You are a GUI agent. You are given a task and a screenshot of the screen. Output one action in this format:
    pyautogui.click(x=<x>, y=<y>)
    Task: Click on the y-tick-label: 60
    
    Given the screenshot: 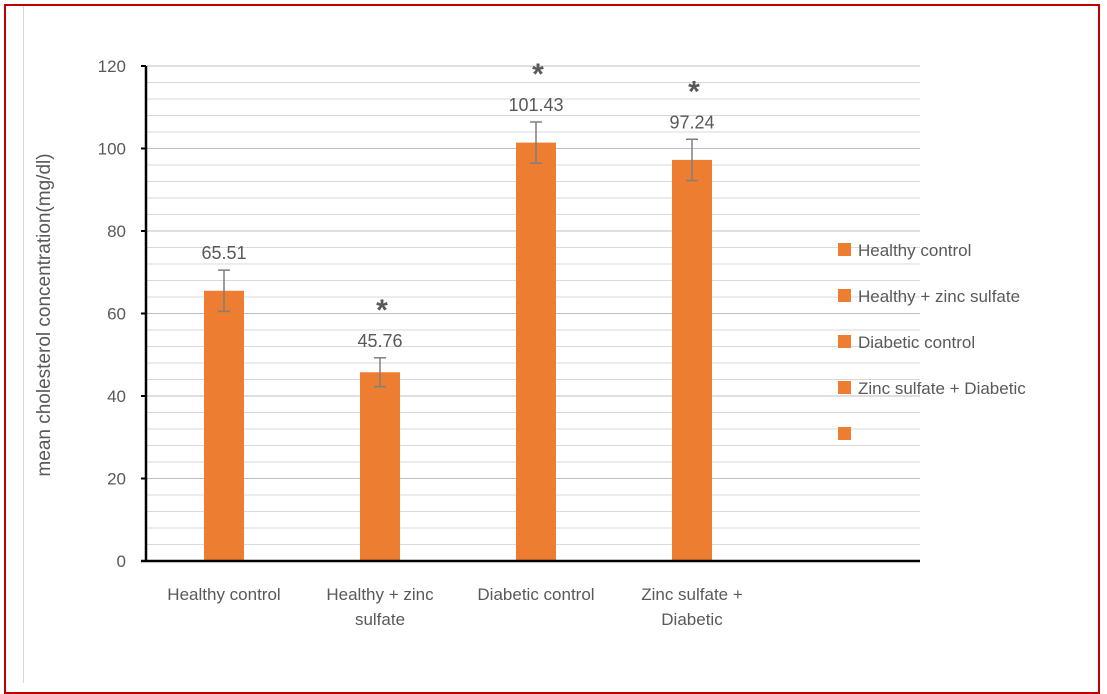 What is the action you would take?
    pyautogui.click(x=116, y=314)
    